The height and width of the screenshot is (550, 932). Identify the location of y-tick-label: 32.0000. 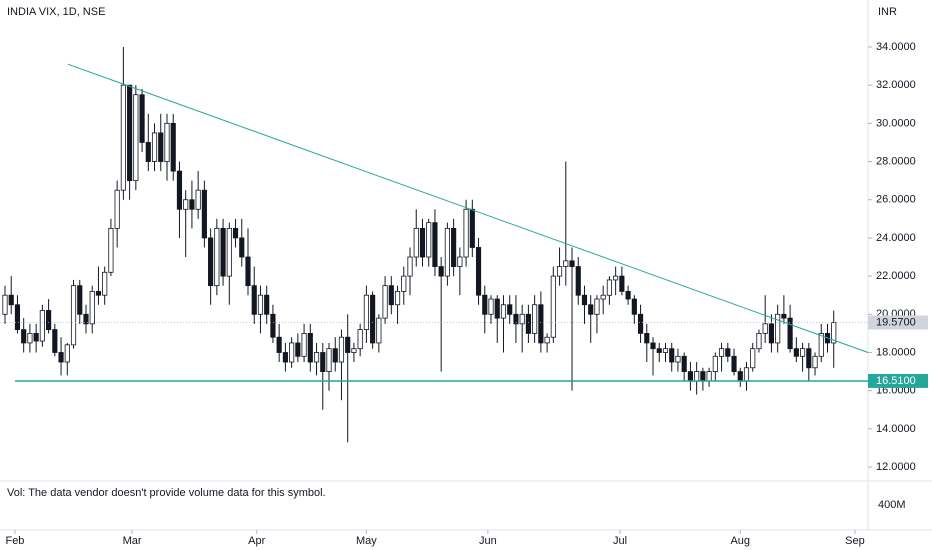
(896, 85).